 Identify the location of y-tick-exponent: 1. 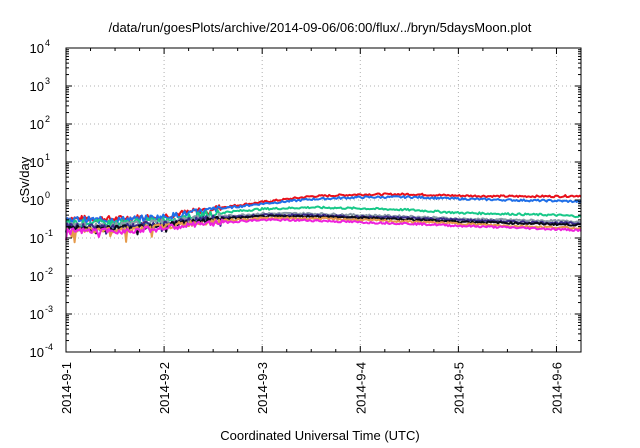
(47, 157).